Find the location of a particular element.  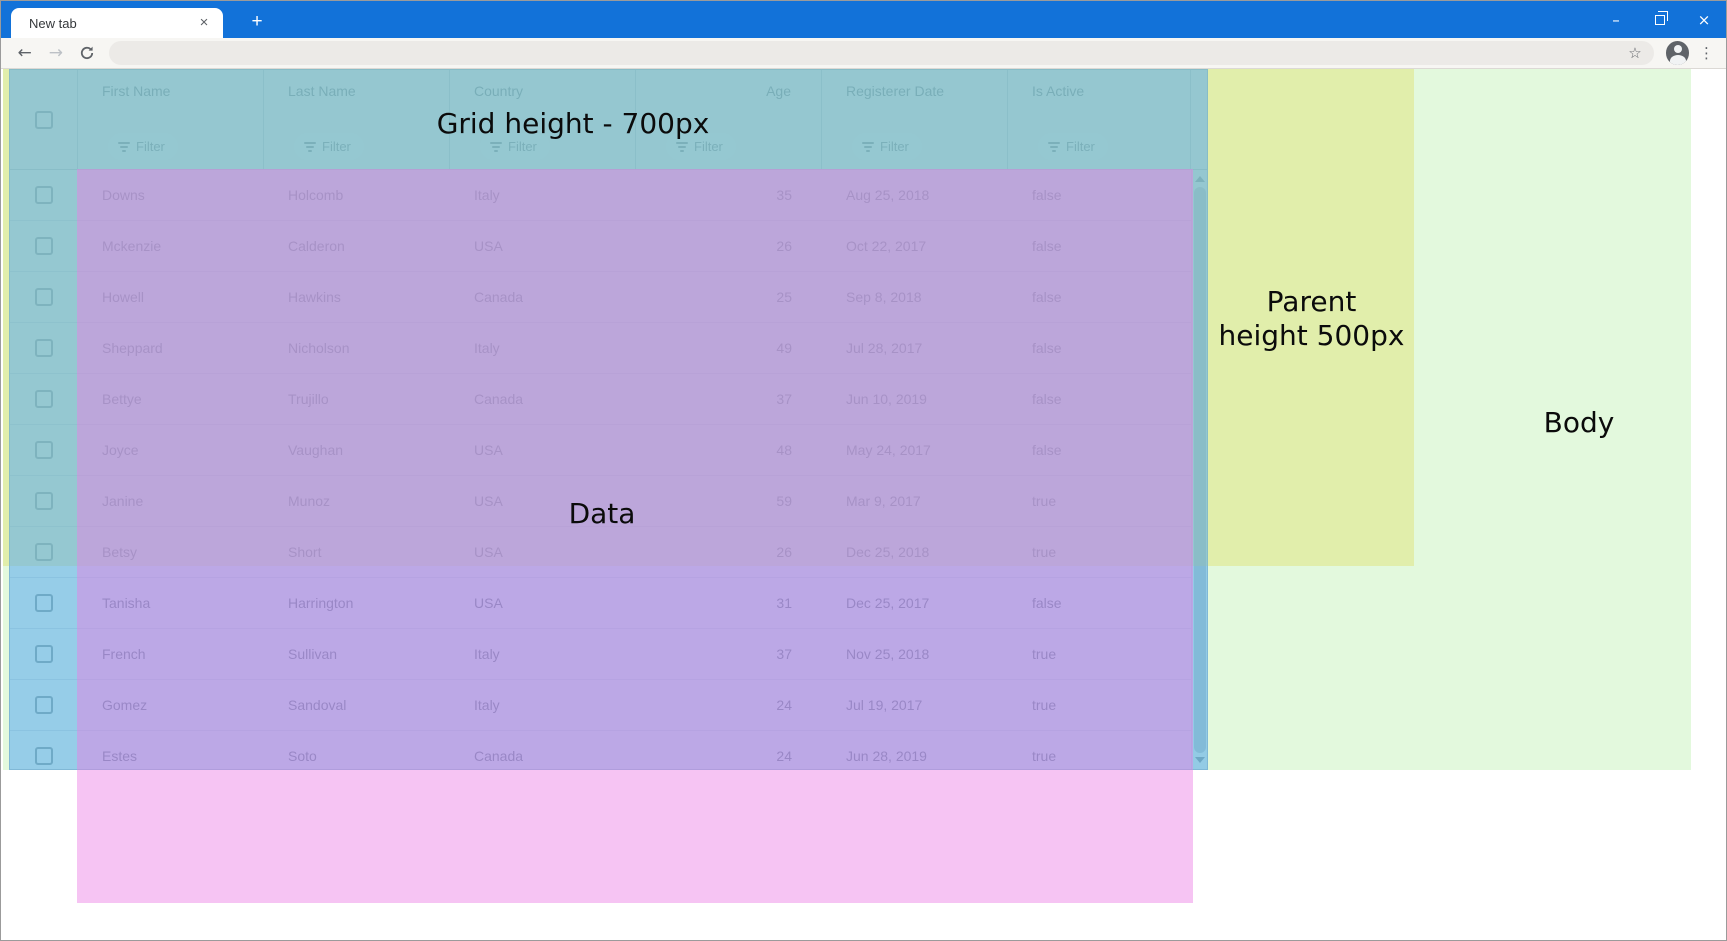

body-label: Body is located at coordinates (1579, 422).